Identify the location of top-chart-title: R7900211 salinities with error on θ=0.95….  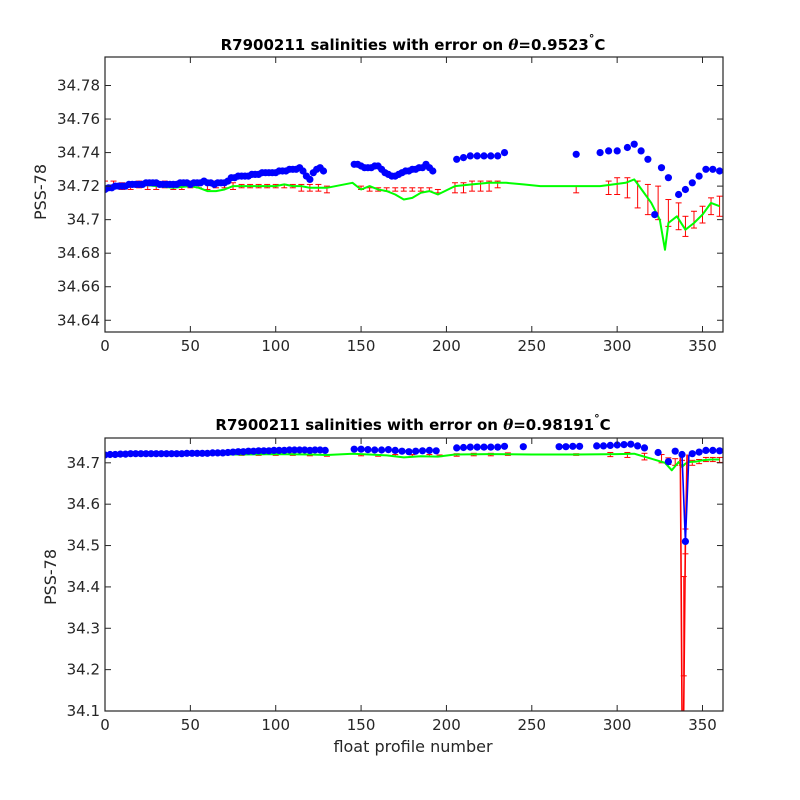
(413, 43).